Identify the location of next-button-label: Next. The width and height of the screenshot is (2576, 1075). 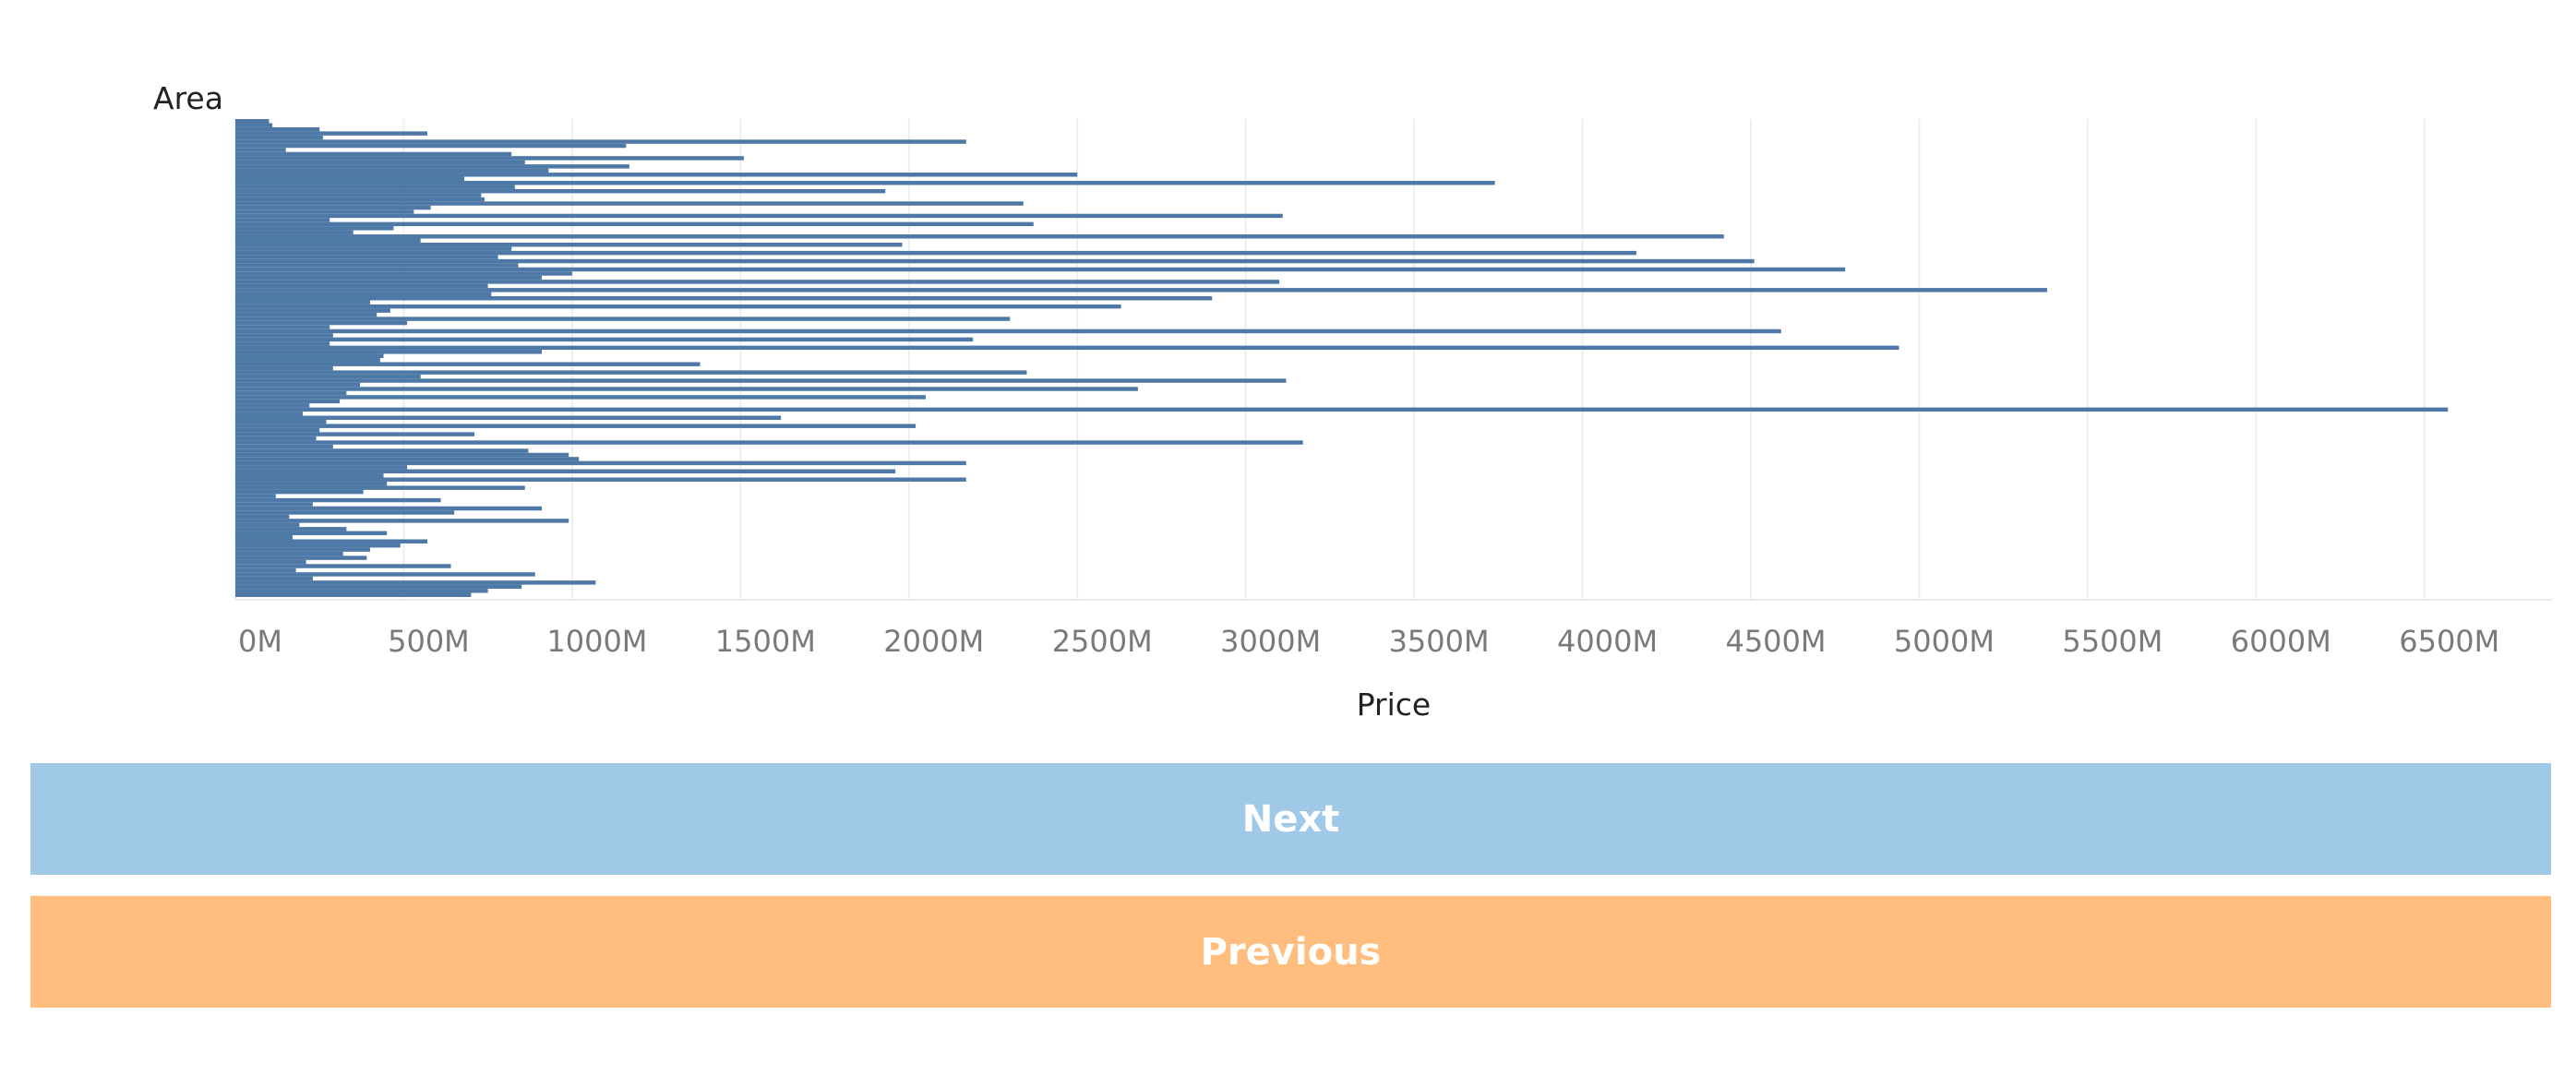
(1290, 819).